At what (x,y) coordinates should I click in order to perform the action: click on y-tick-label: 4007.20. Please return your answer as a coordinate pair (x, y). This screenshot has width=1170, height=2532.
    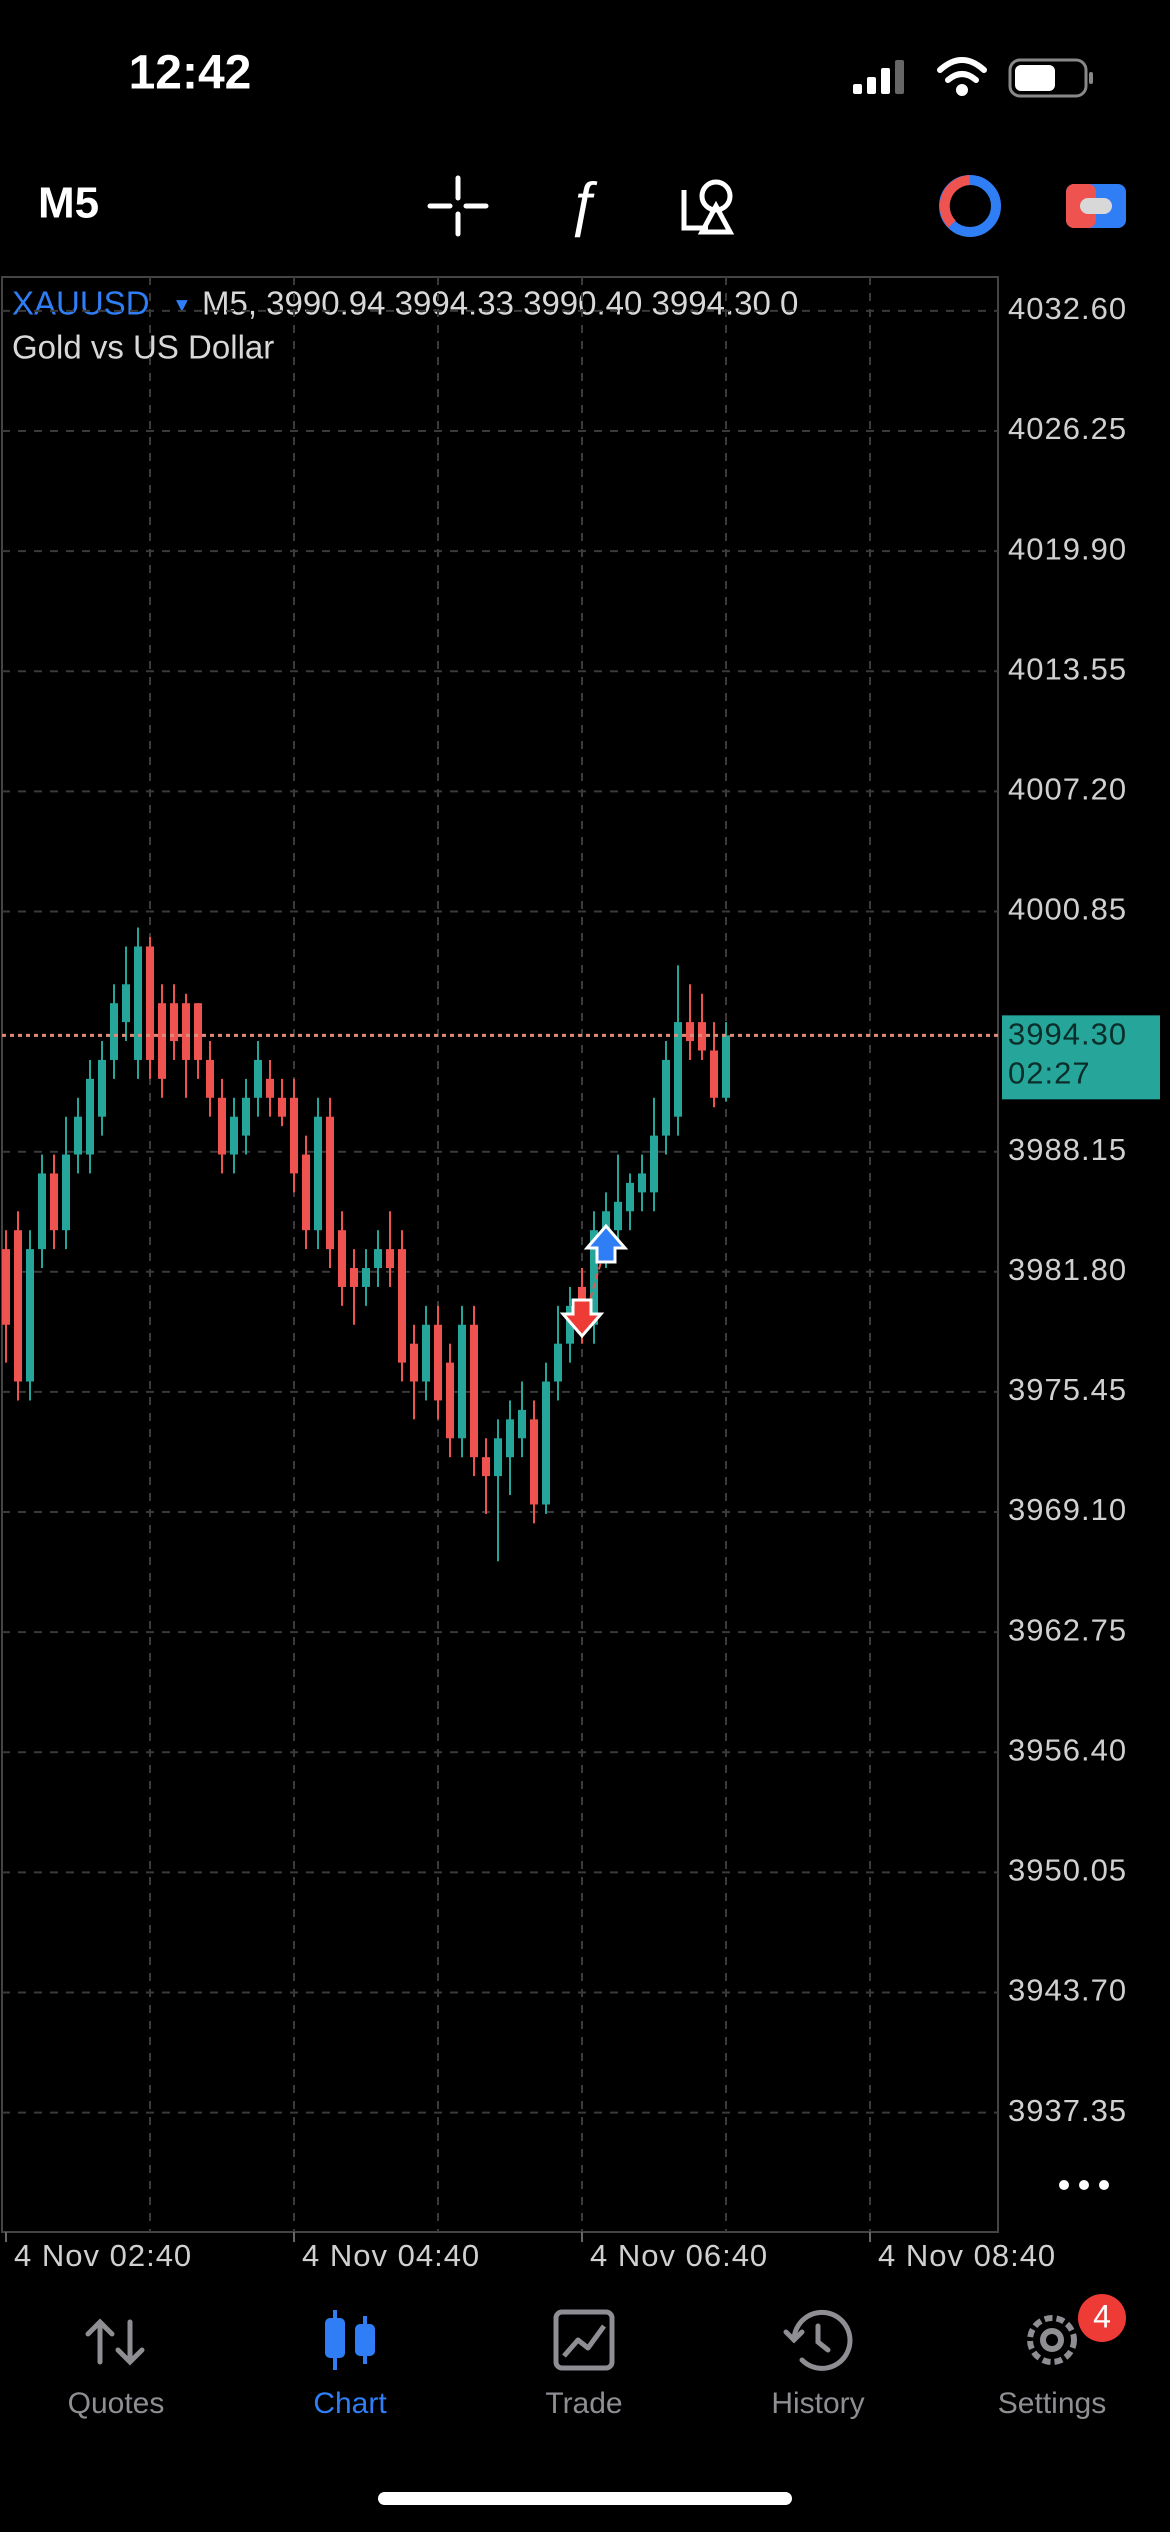
    Looking at the image, I should click on (1067, 789).